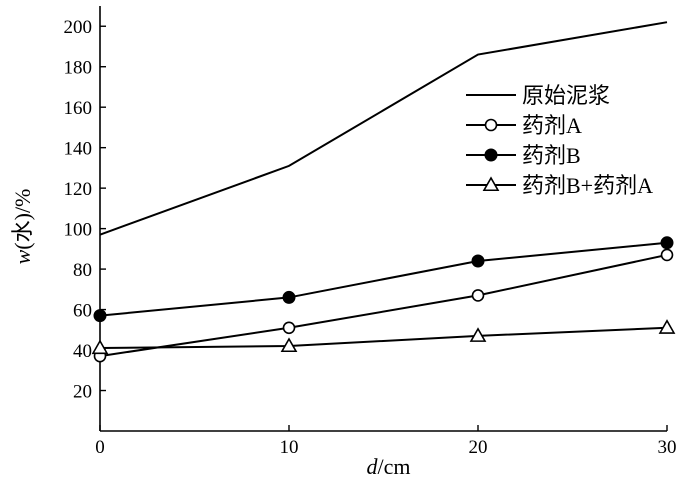 The image size is (700, 479). Describe the element at coordinates (78, 27) in the screenshot. I see `y-tick-label: 200` at that location.